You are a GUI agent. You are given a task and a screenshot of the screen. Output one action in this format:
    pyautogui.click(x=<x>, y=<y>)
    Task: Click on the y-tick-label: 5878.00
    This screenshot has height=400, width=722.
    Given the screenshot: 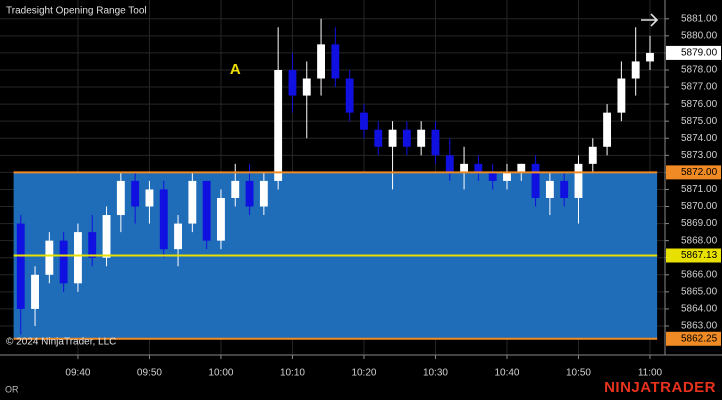 What is the action you would take?
    pyautogui.click(x=699, y=70)
    